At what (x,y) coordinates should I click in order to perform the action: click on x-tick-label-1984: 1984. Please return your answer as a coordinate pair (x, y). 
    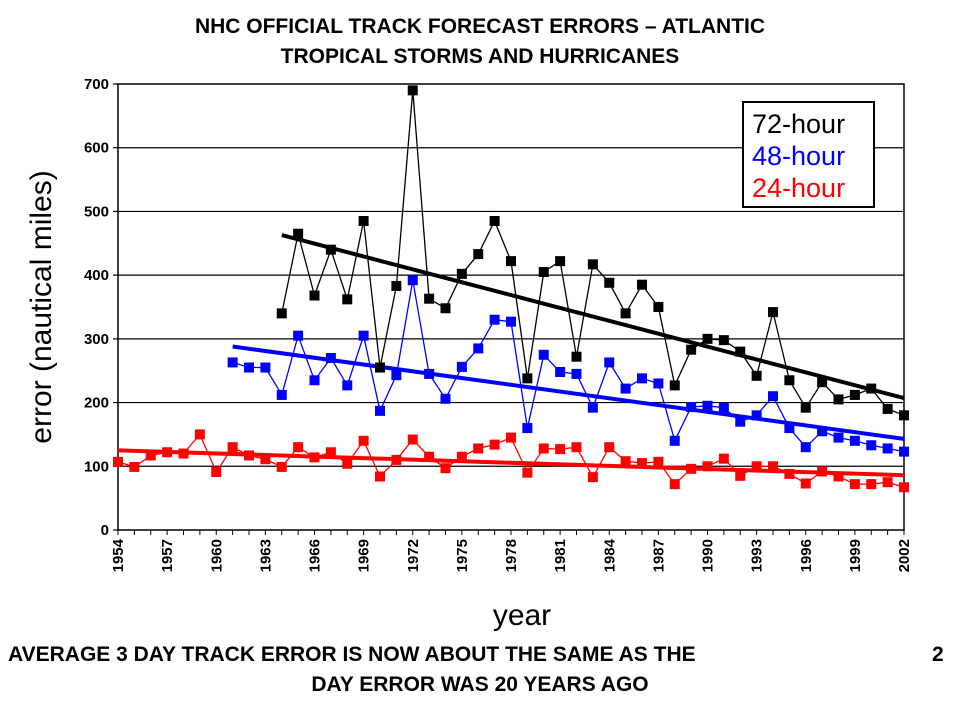
    Looking at the image, I should click on (609, 555).